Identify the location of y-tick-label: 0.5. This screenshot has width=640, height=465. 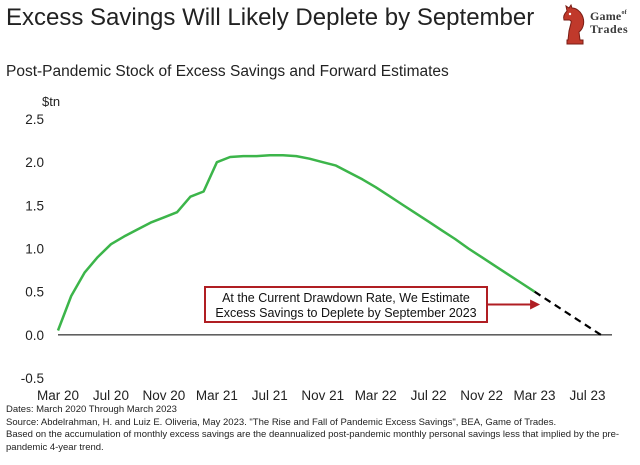
(34, 292).